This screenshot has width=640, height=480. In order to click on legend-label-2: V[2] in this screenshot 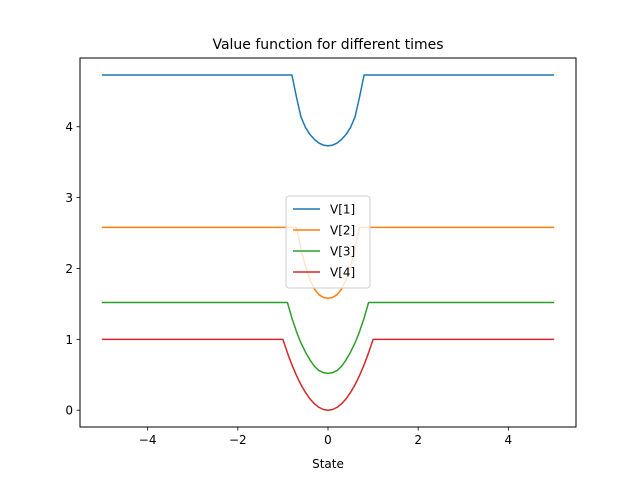, I will do `click(342, 231)`.